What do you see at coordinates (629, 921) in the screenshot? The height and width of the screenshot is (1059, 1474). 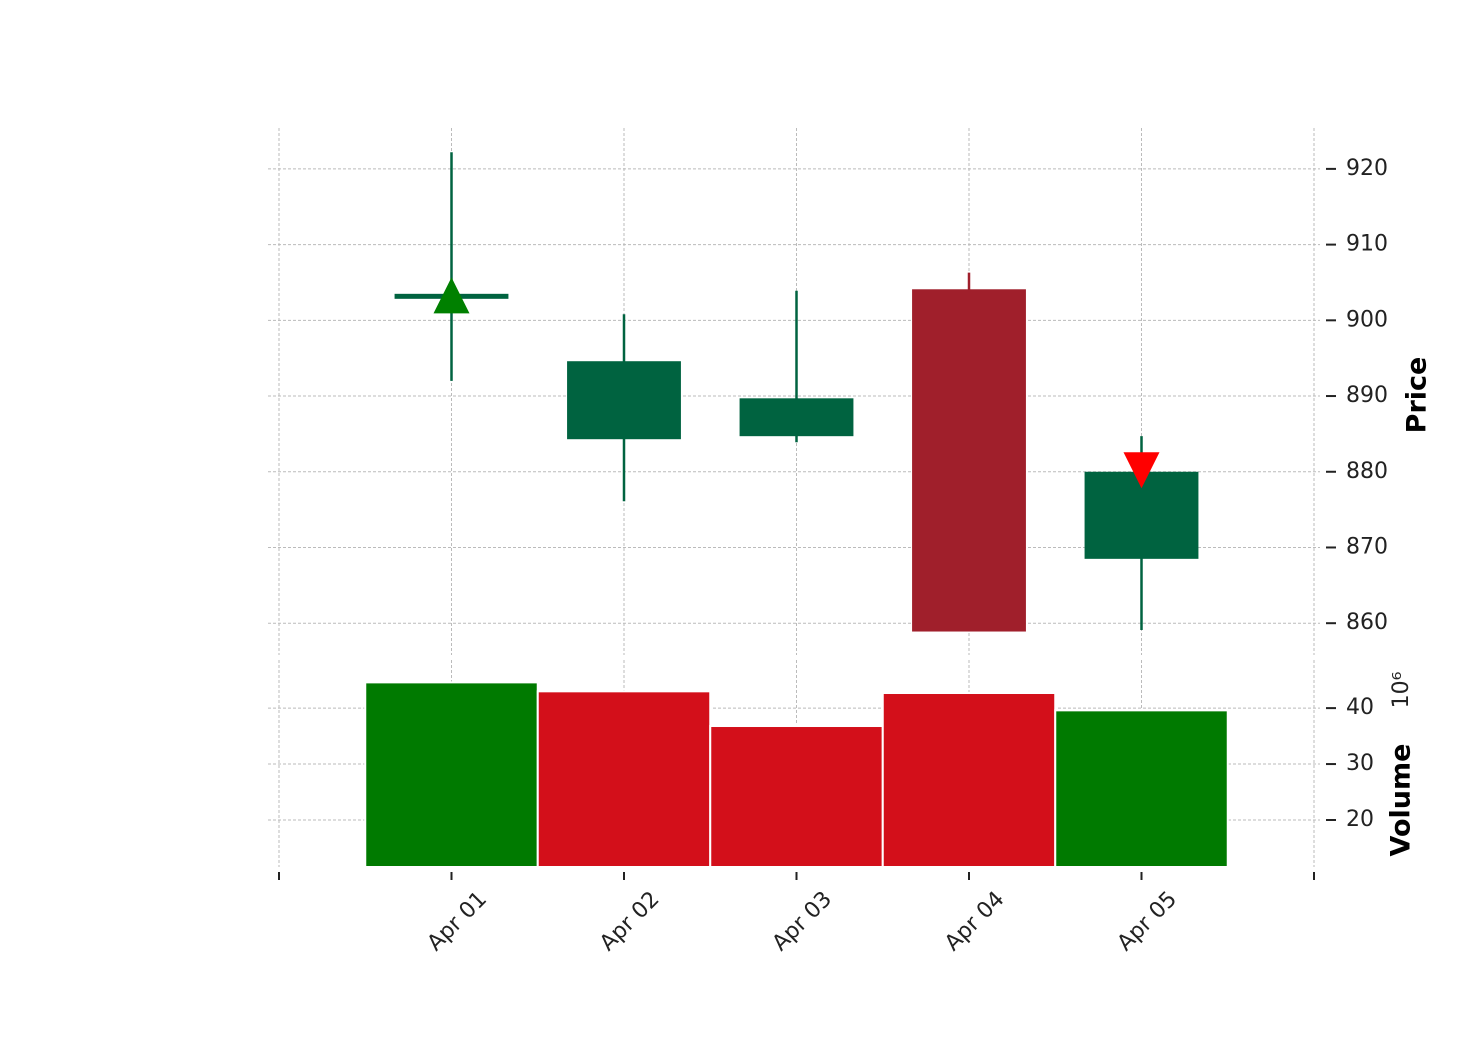 I see `x-tick-label: Apr 02` at bounding box center [629, 921].